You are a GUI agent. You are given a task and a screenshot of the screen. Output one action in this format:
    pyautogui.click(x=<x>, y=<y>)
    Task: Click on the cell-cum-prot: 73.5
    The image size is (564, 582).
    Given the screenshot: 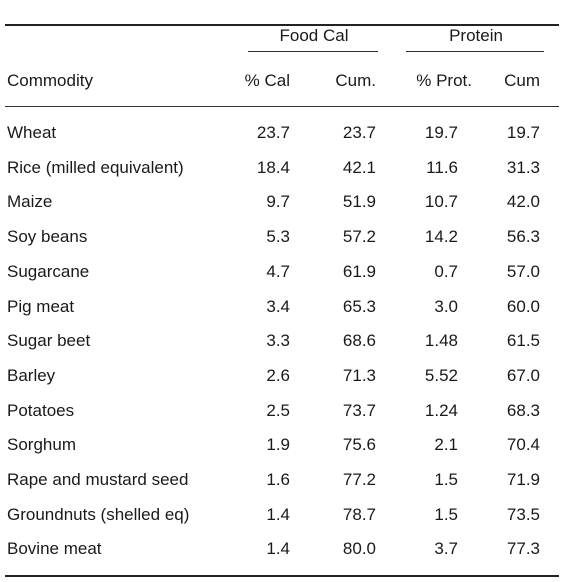 What is the action you would take?
    pyautogui.click(x=523, y=514)
    